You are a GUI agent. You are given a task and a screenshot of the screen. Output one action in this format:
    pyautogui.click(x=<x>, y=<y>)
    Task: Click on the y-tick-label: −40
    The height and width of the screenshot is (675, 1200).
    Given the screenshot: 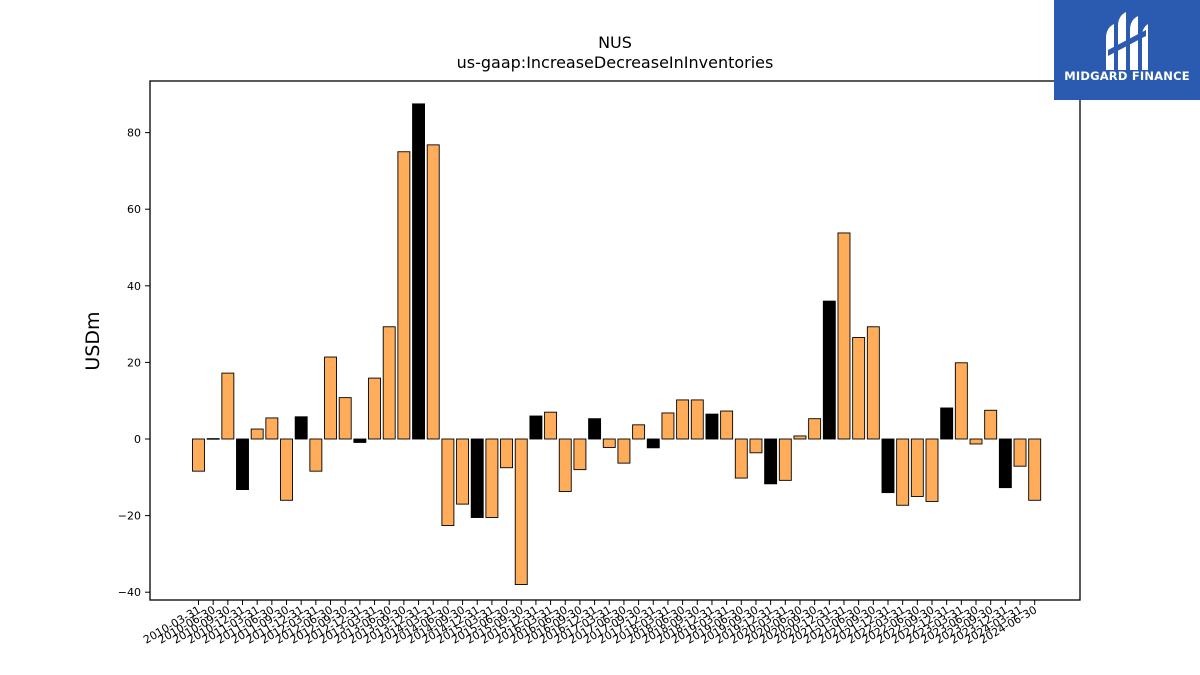 What is the action you would take?
    pyautogui.click(x=129, y=592)
    